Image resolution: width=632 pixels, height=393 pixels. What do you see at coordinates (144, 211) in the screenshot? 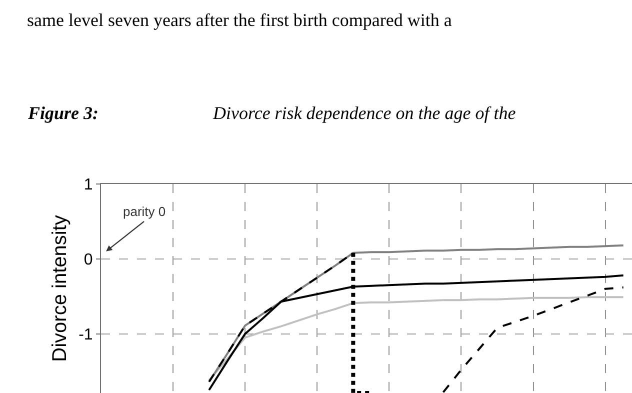
I see `annotation: parity 0` at bounding box center [144, 211].